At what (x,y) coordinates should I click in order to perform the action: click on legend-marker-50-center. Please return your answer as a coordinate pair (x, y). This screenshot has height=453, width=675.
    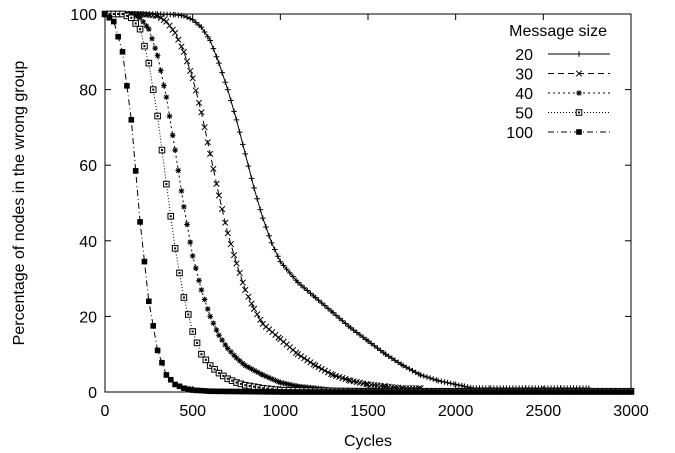
    Looking at the image, I should click on (579, 112).